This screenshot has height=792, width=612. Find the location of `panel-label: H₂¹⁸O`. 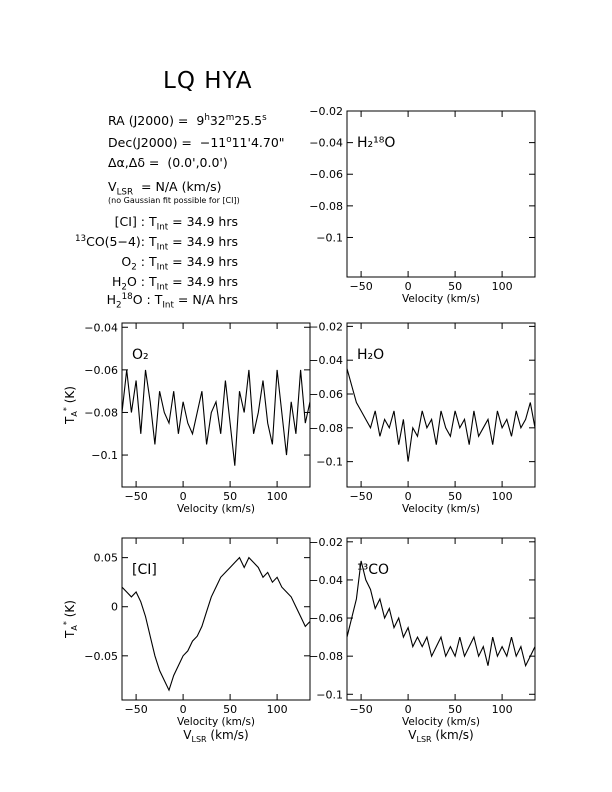

panel-label: H₂¹⁸O is located at coordinates (376, 143).